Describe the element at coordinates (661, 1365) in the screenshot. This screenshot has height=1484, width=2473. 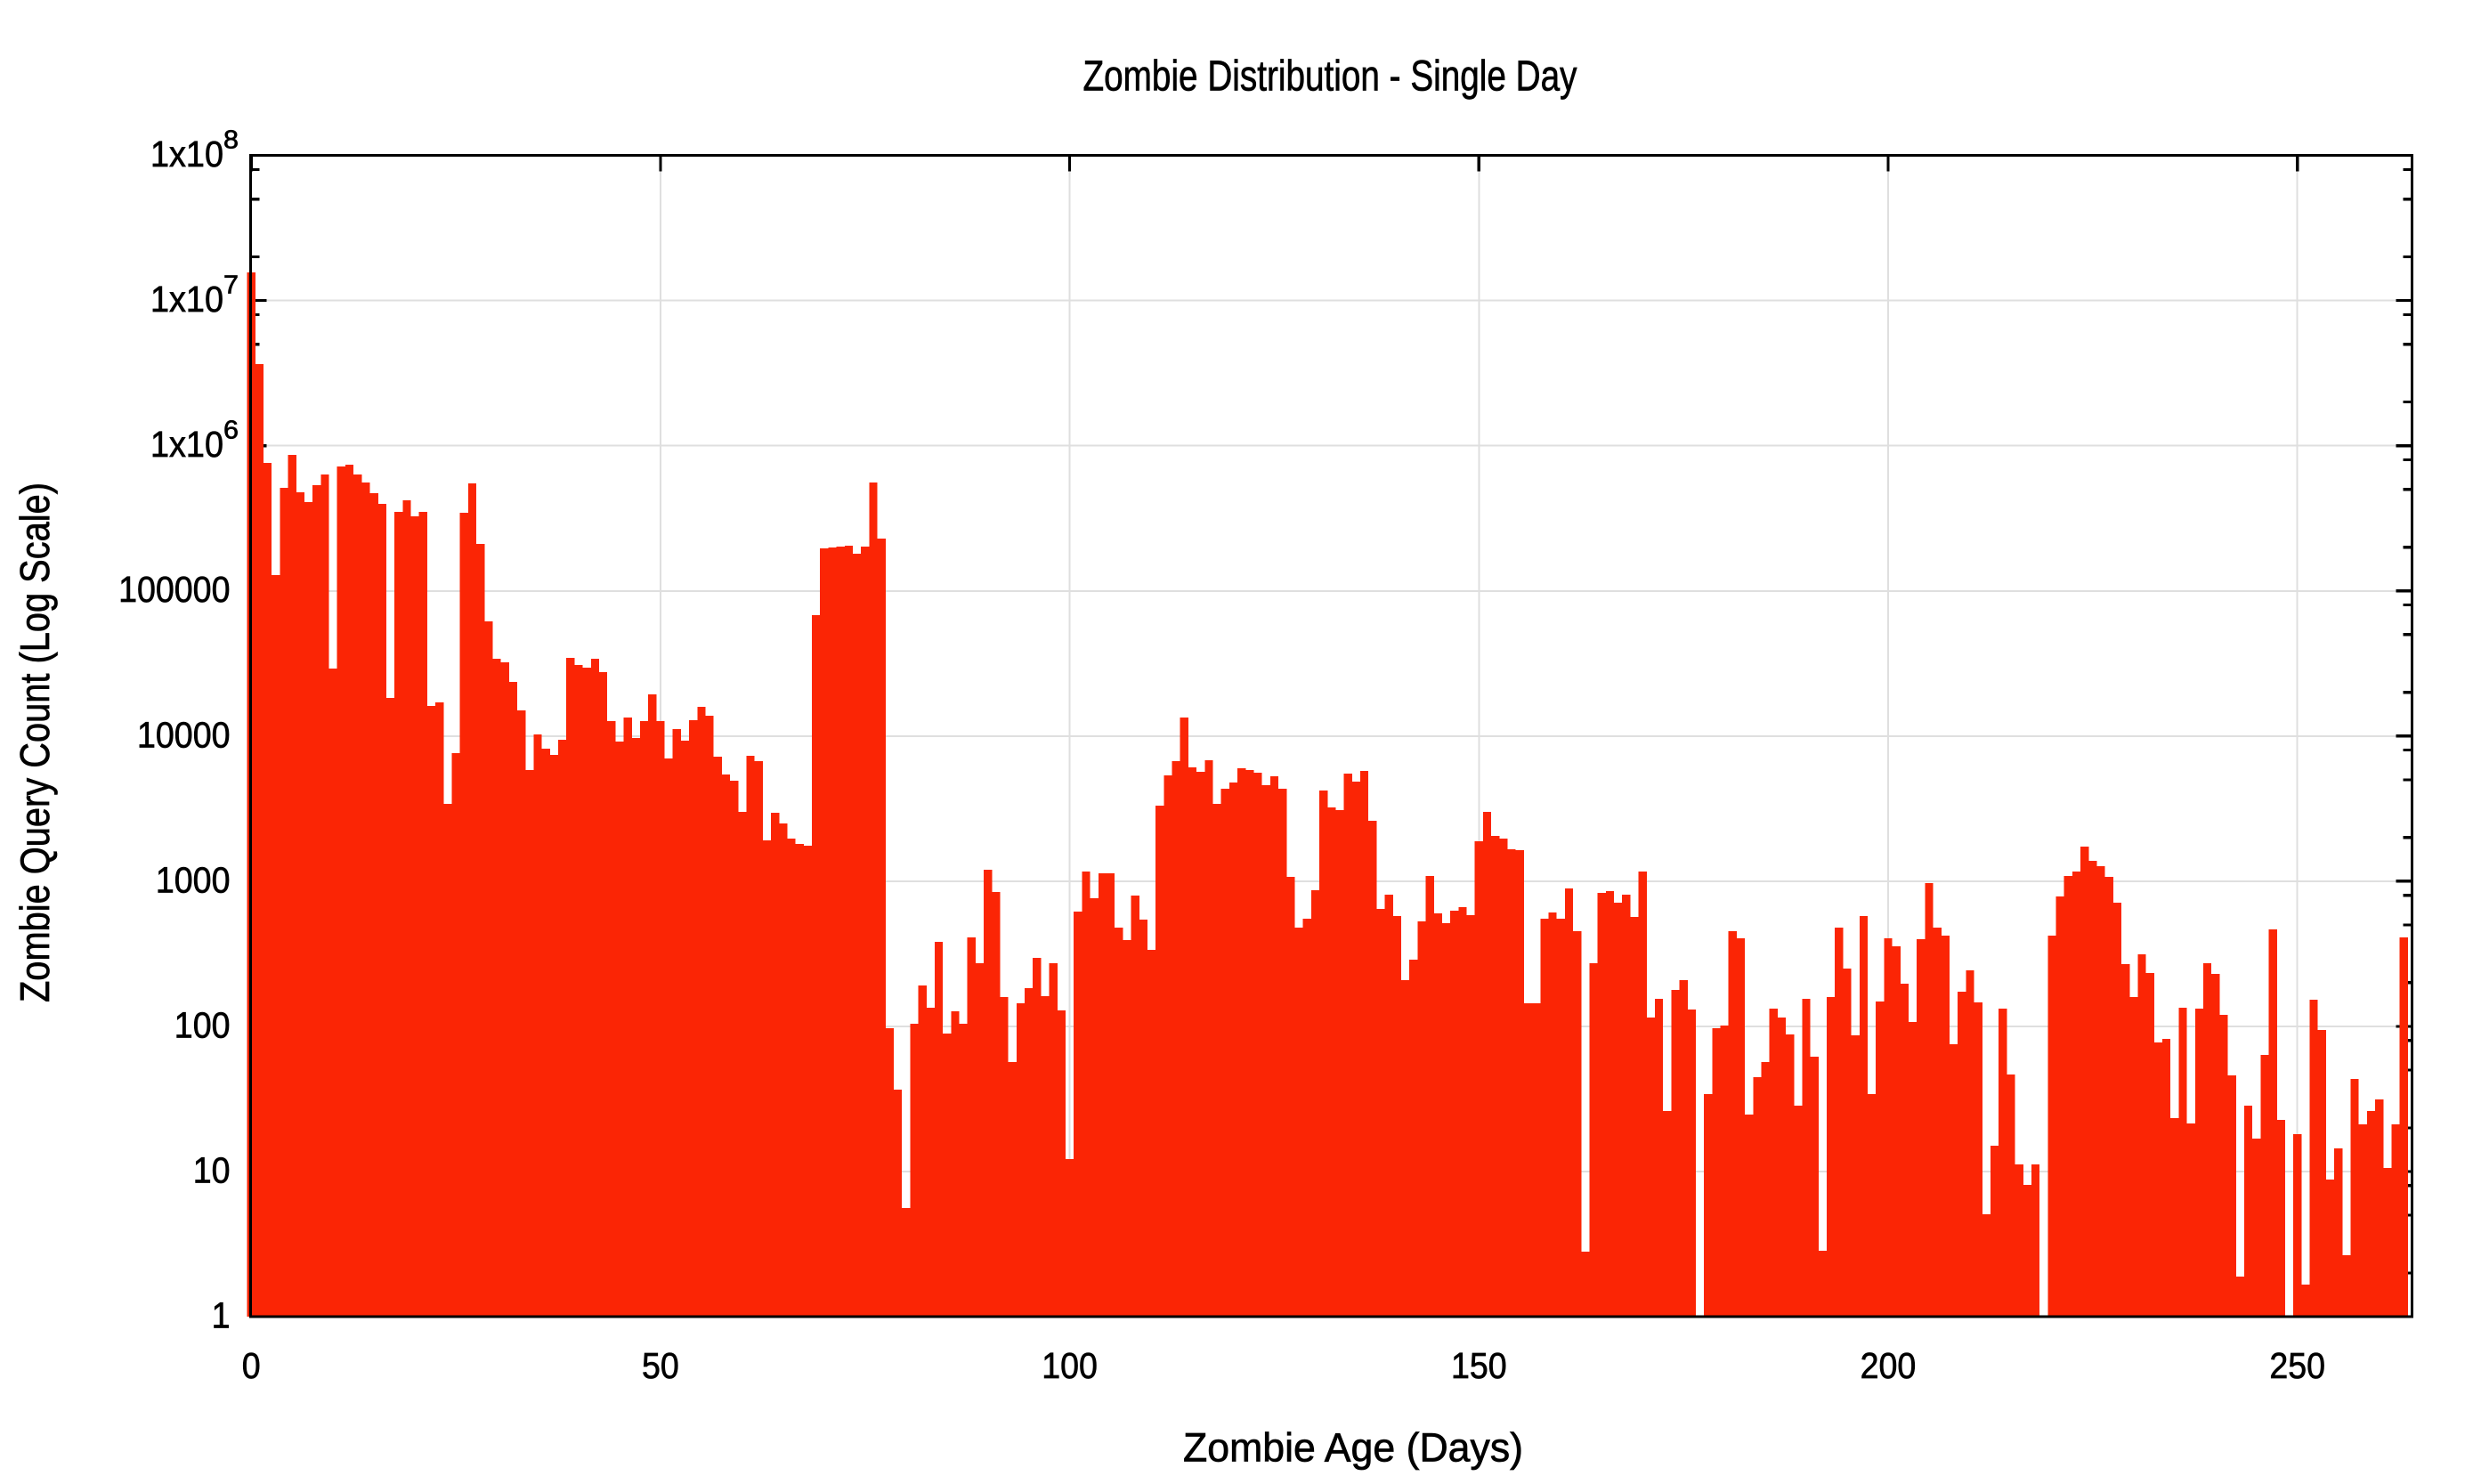
I see `svg-text: 50` at that location.